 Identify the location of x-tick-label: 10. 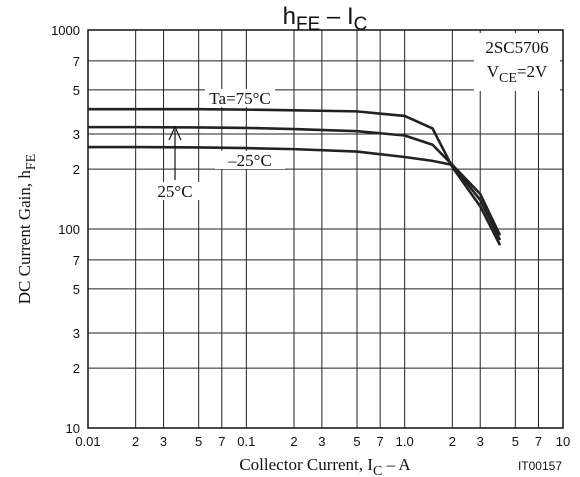
(563, 441).